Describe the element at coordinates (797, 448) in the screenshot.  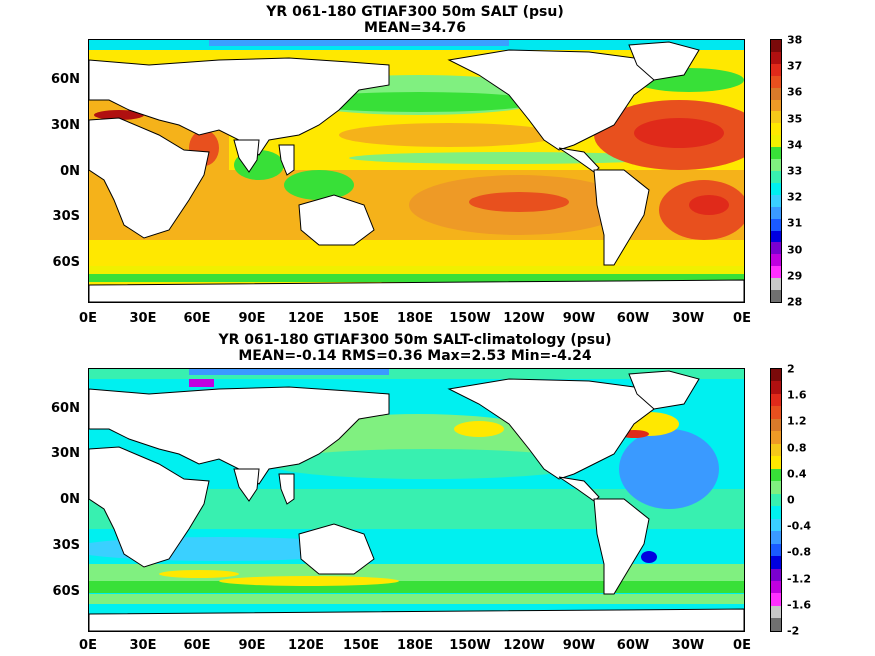
I see `colorbar-label: 0.8` at that location.